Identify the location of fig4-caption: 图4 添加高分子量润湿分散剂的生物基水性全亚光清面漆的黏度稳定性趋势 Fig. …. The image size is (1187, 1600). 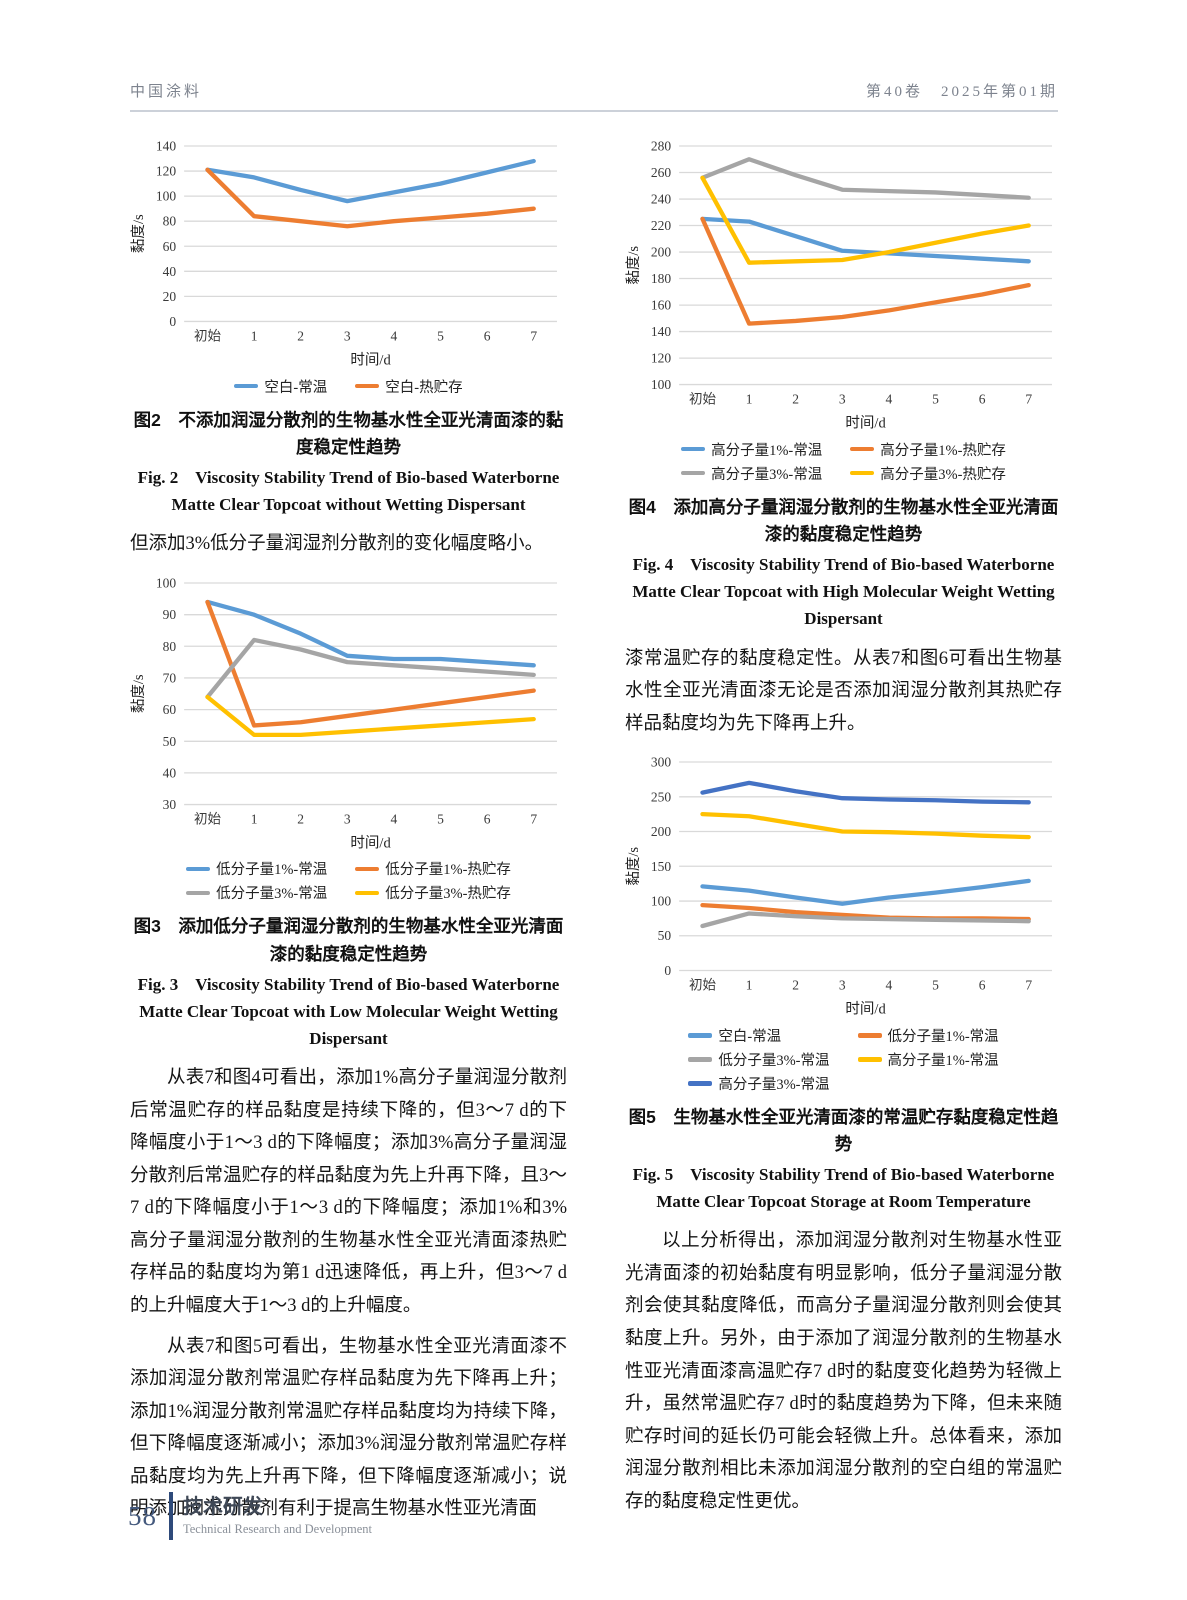
(843, 563).